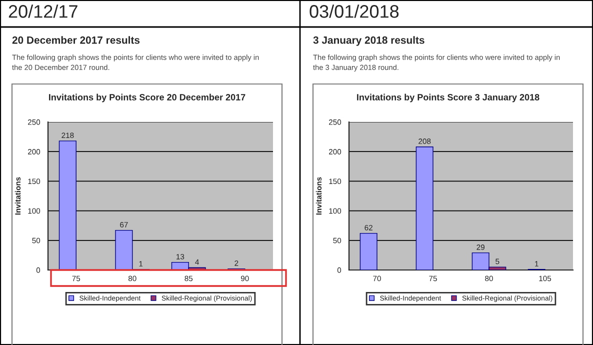 This screenshot has width=593, height=345. What do you see at coordinates (76, 40) in the screenshot?
I see `chart-subtitle: 20 December 2017 results` at bounding box center [76, 40].